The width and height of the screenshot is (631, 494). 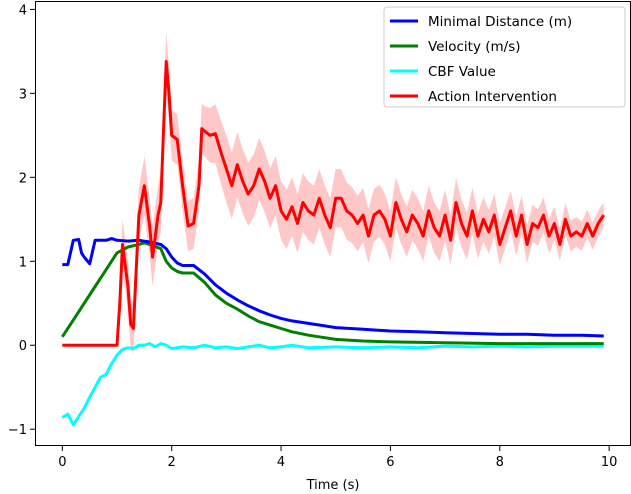 What do you see at coordinates (609, 462) in the screenshot?
I see `x-tick-label: 10` at bounding box center [609, 462].